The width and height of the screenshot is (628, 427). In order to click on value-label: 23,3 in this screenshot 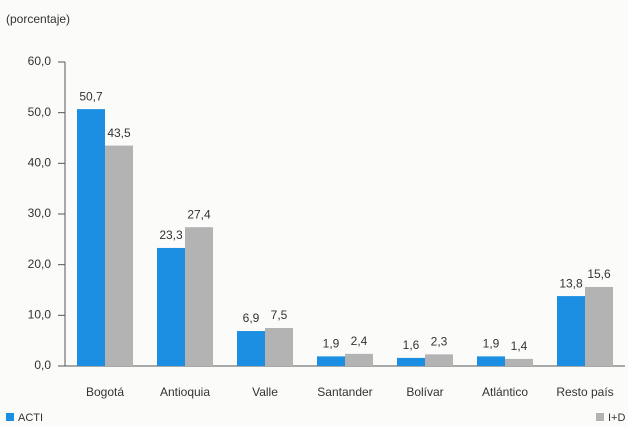, I will do `click(171, 235)`.